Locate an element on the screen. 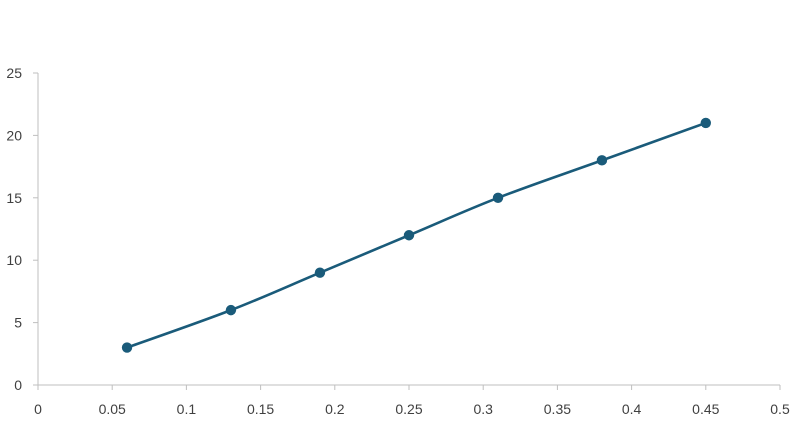 This screenshot has width=808, height=421. x-tick-label: 0.25 is located at coordinates (408, 409).